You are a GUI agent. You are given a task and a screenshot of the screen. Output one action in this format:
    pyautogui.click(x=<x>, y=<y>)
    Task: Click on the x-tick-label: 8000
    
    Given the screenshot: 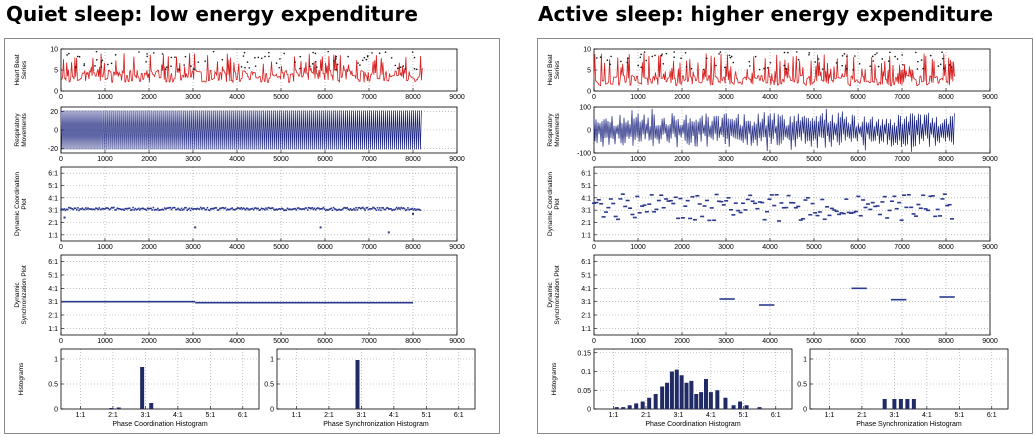 What is the action you would take?
    pyautogui.click(x=413, y=341)
    